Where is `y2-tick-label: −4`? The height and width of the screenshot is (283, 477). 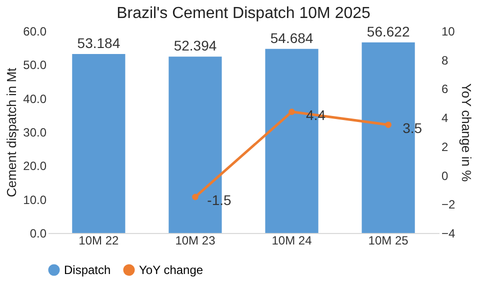
y2-tick-label: −4 is located at coordinates (449, 233).